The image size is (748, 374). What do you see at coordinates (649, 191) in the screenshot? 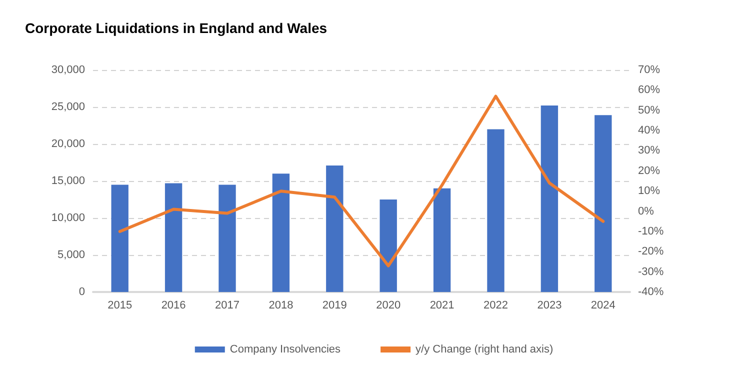
I see `y2-tick-label: 10%` at bounding box center [649, 191].